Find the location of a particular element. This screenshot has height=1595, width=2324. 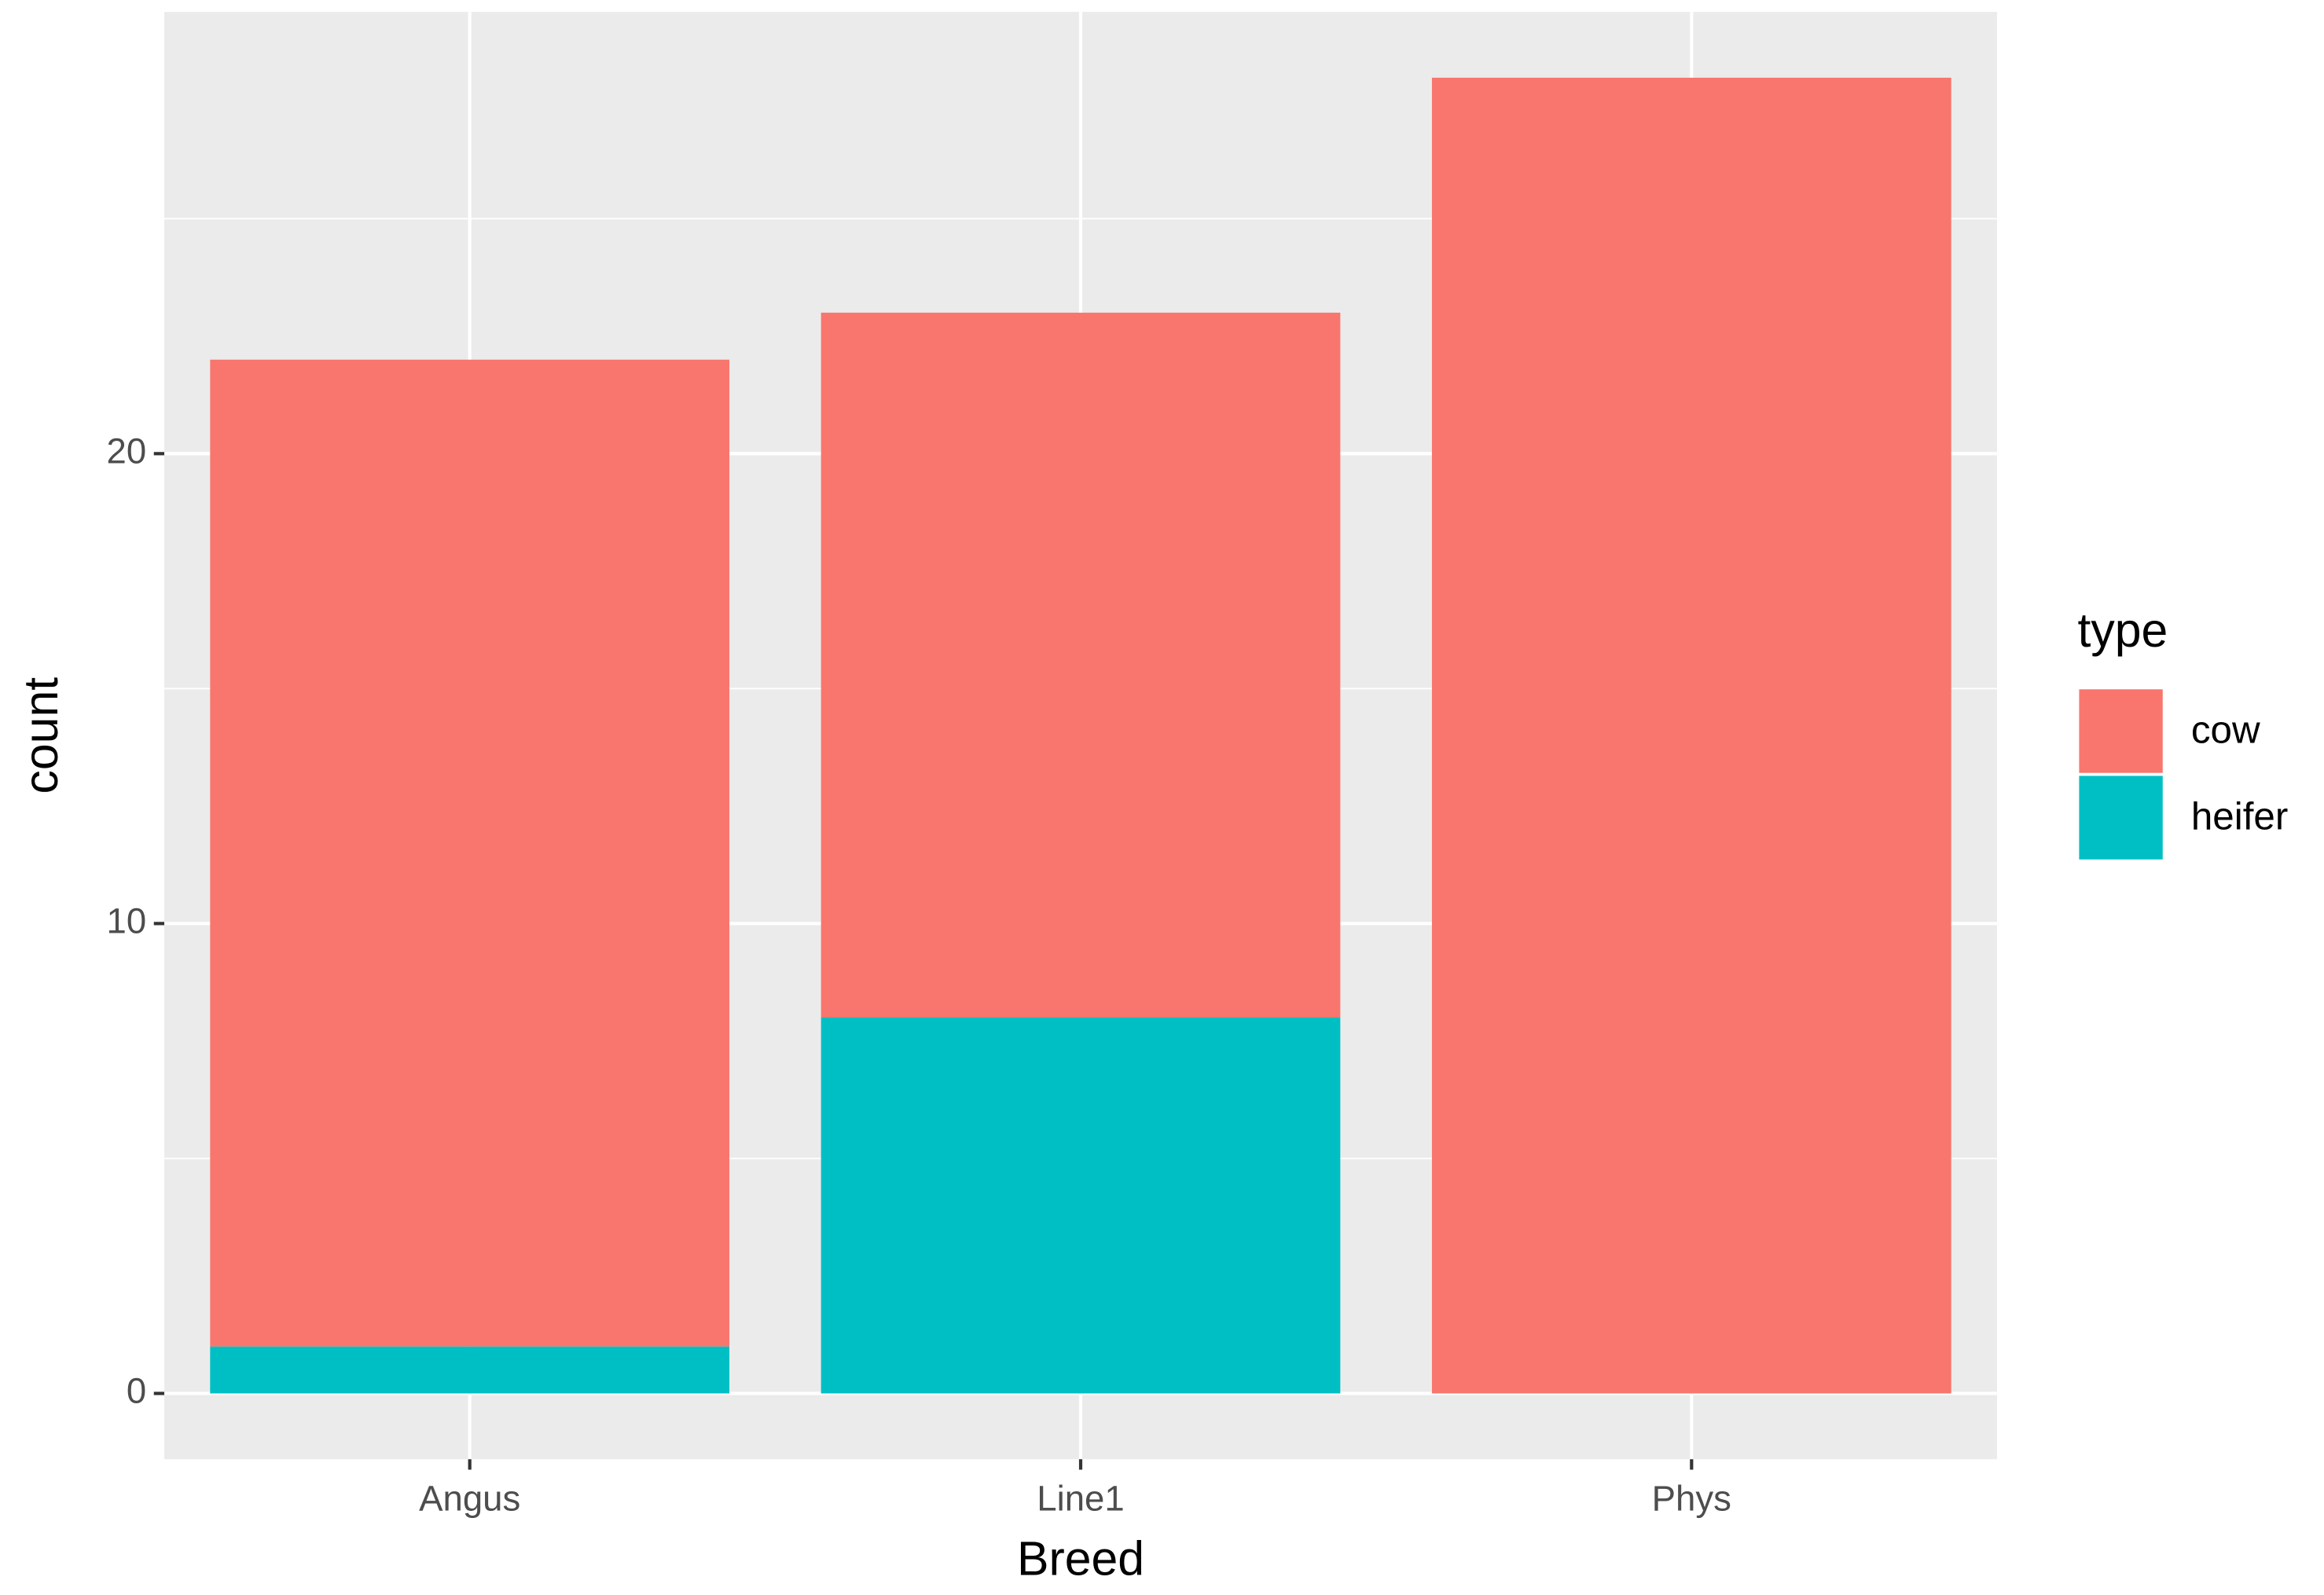

x-tick-label: Line1 is located at coordinates (1080, 1498).